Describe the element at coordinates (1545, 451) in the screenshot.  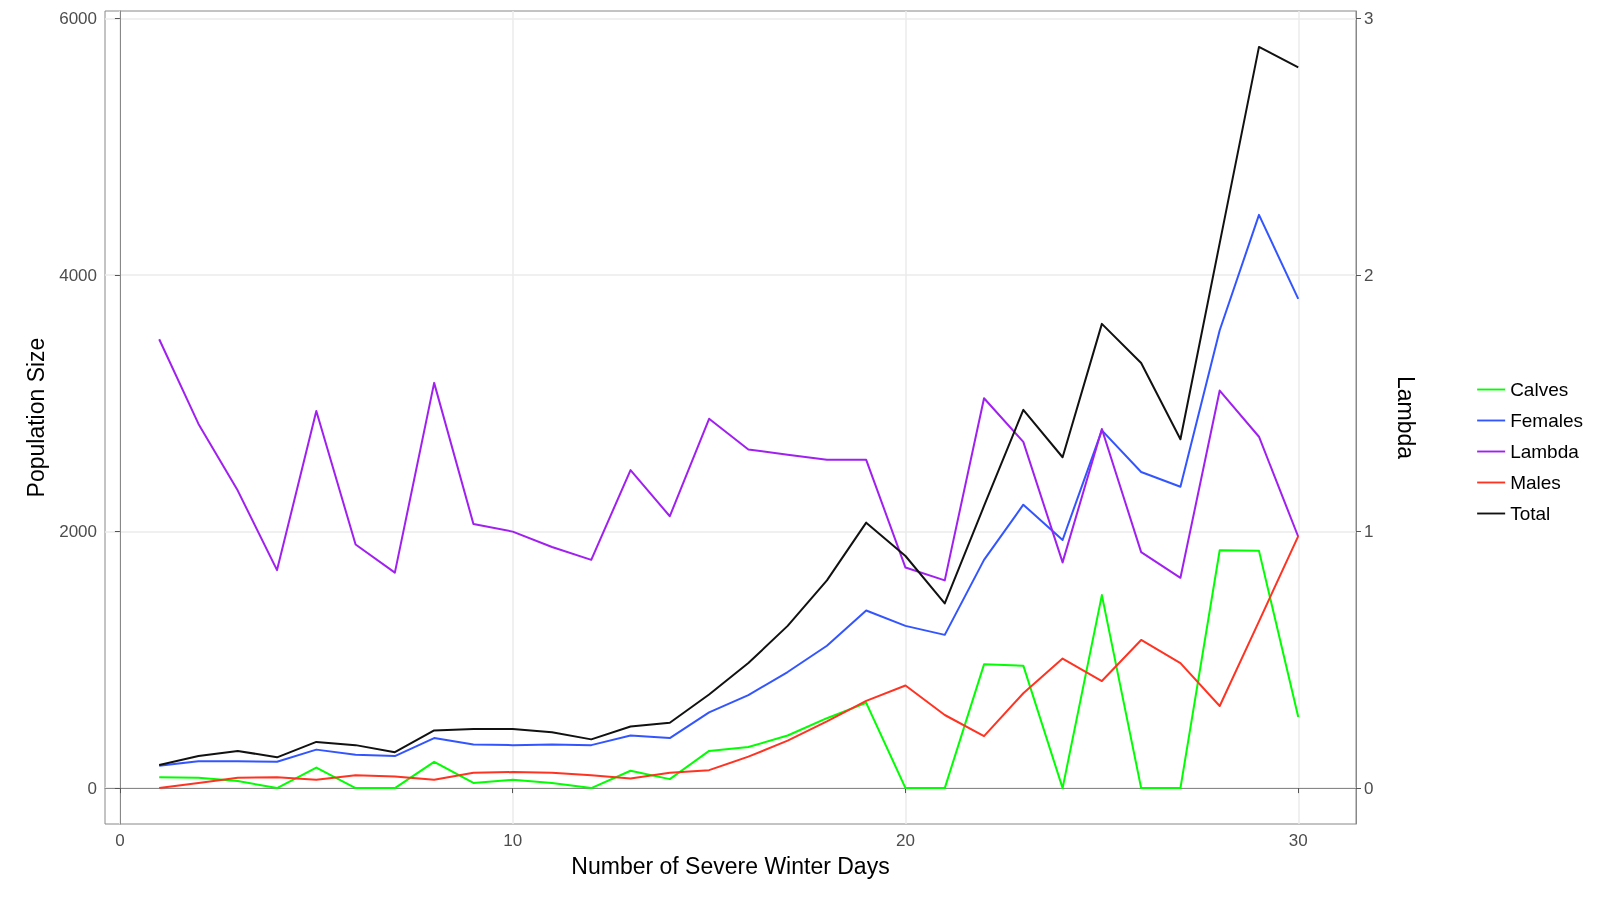
I see `legend-label: Lambda` at that location.